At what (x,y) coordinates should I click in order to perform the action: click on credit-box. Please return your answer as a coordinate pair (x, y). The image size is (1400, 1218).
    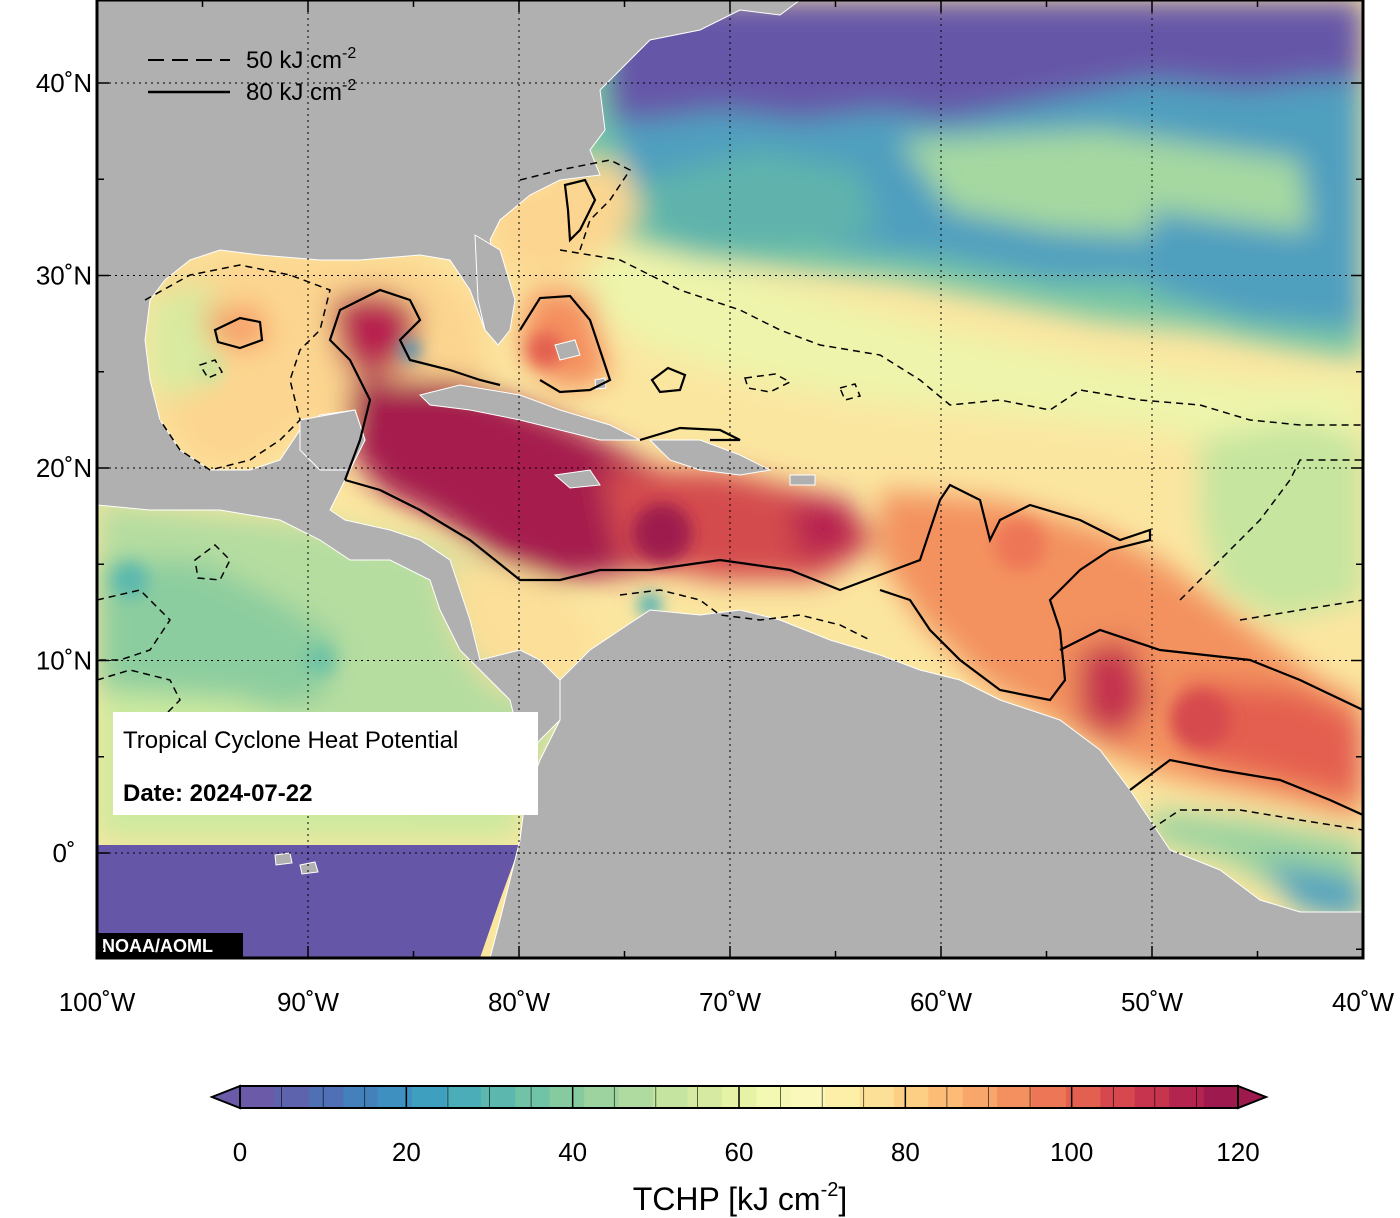
    Looking at the image, I should click on (170, 945).